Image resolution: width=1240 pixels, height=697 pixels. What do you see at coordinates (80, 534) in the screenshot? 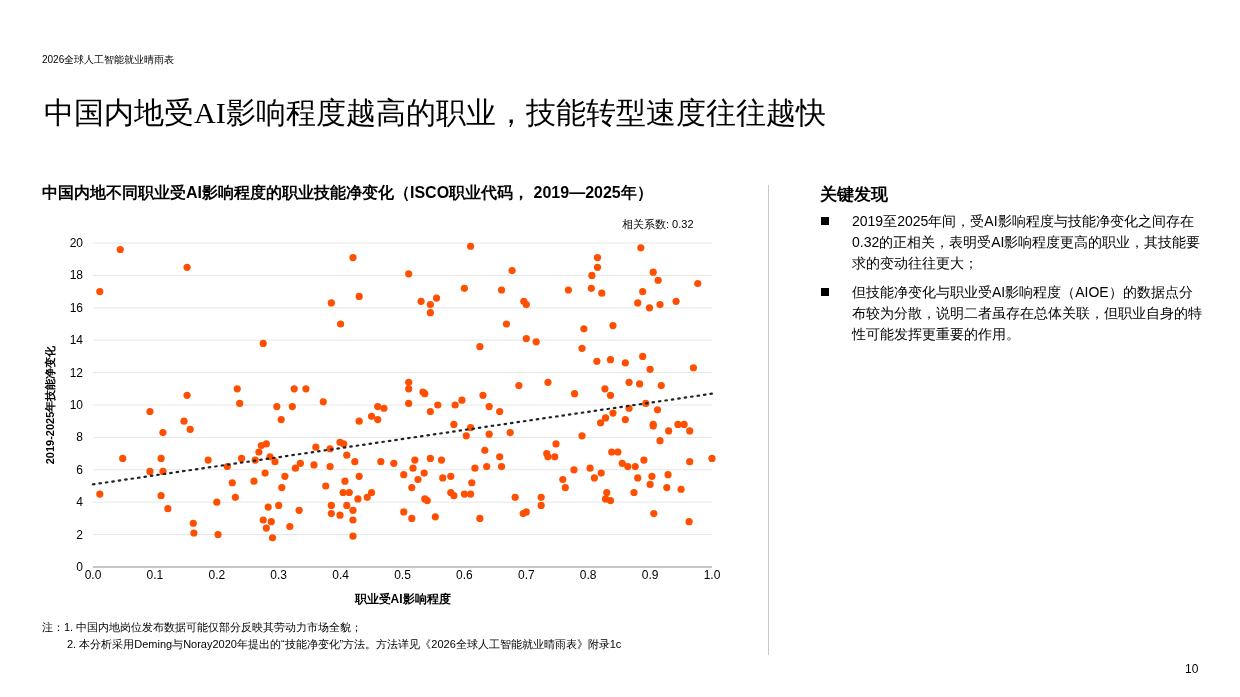
I see `y-tick-label: 2` at bounding box center [80, 534].